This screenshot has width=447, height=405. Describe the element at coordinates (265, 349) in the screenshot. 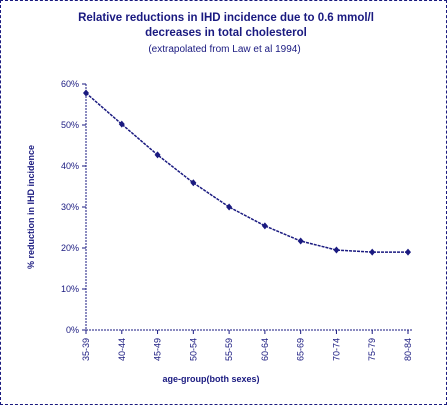

I see `x-tick-label: 60-64` at that location.